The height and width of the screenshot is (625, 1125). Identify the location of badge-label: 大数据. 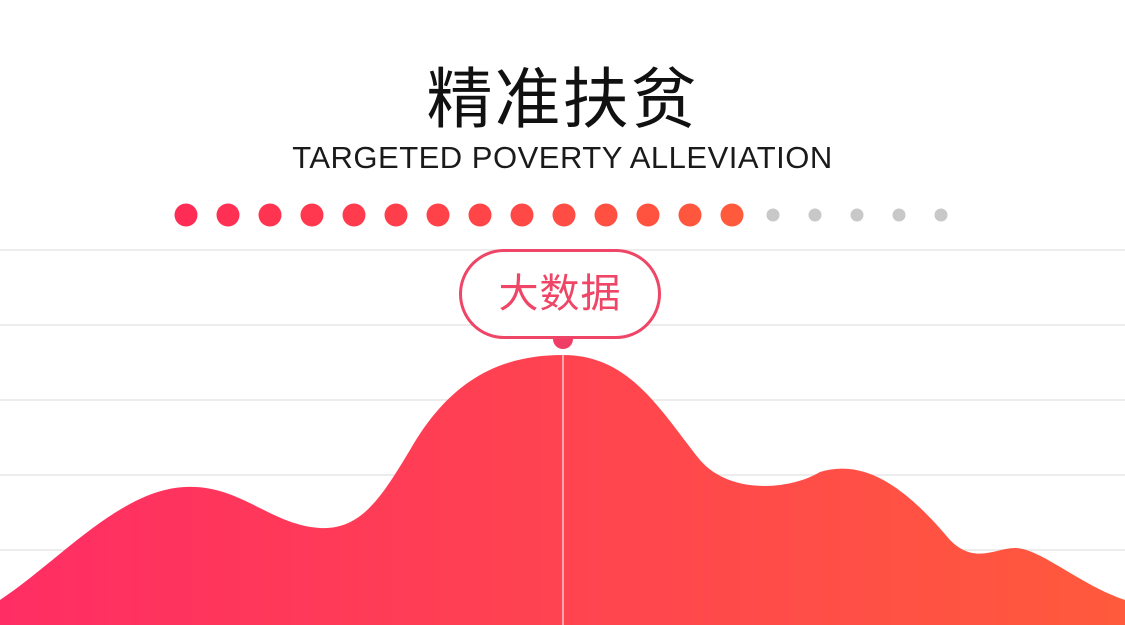
(560, 294).